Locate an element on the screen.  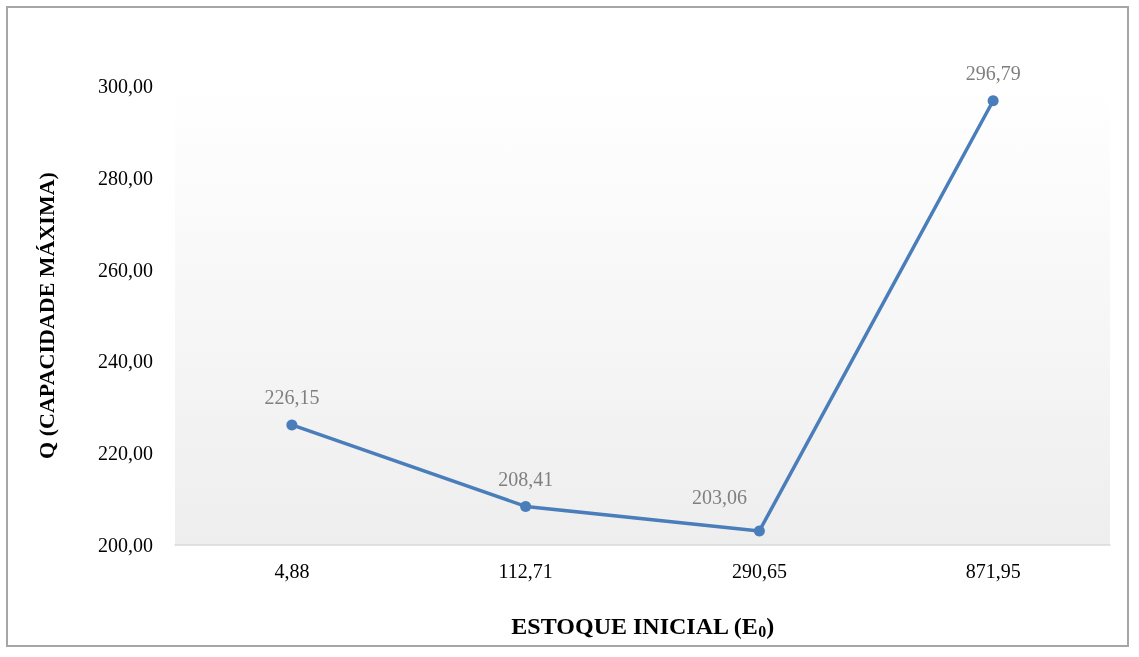
x-tick-label: 871,95 is located at coordinates (993, 571).